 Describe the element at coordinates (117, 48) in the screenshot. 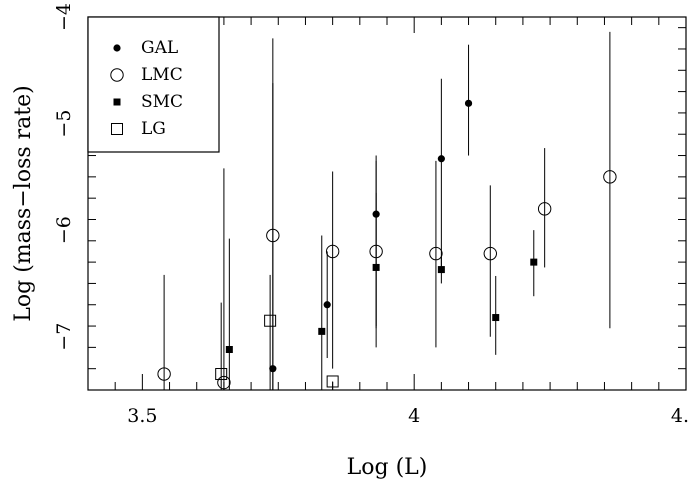

I see `gal-legend-marker` at that location.